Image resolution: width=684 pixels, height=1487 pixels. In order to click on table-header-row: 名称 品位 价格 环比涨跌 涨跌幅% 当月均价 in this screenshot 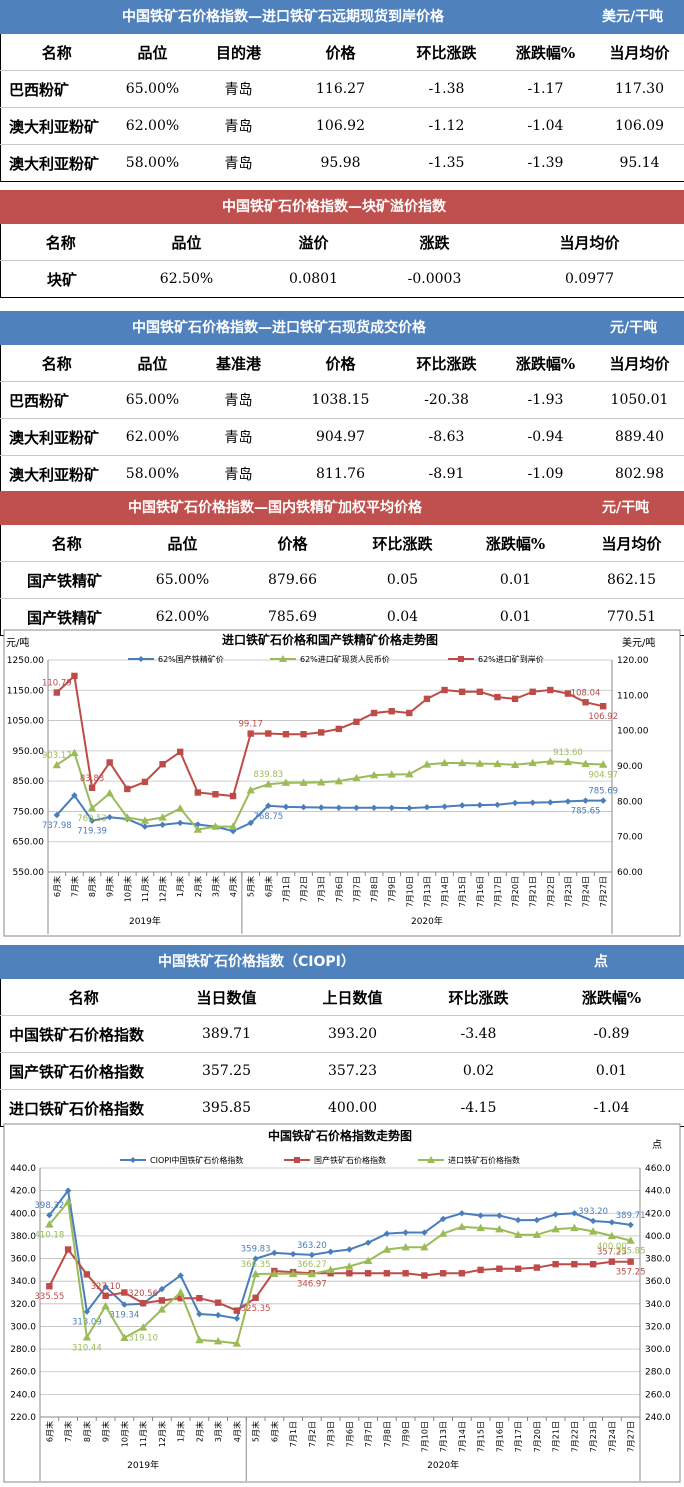, I will do `click(342, 543)`.